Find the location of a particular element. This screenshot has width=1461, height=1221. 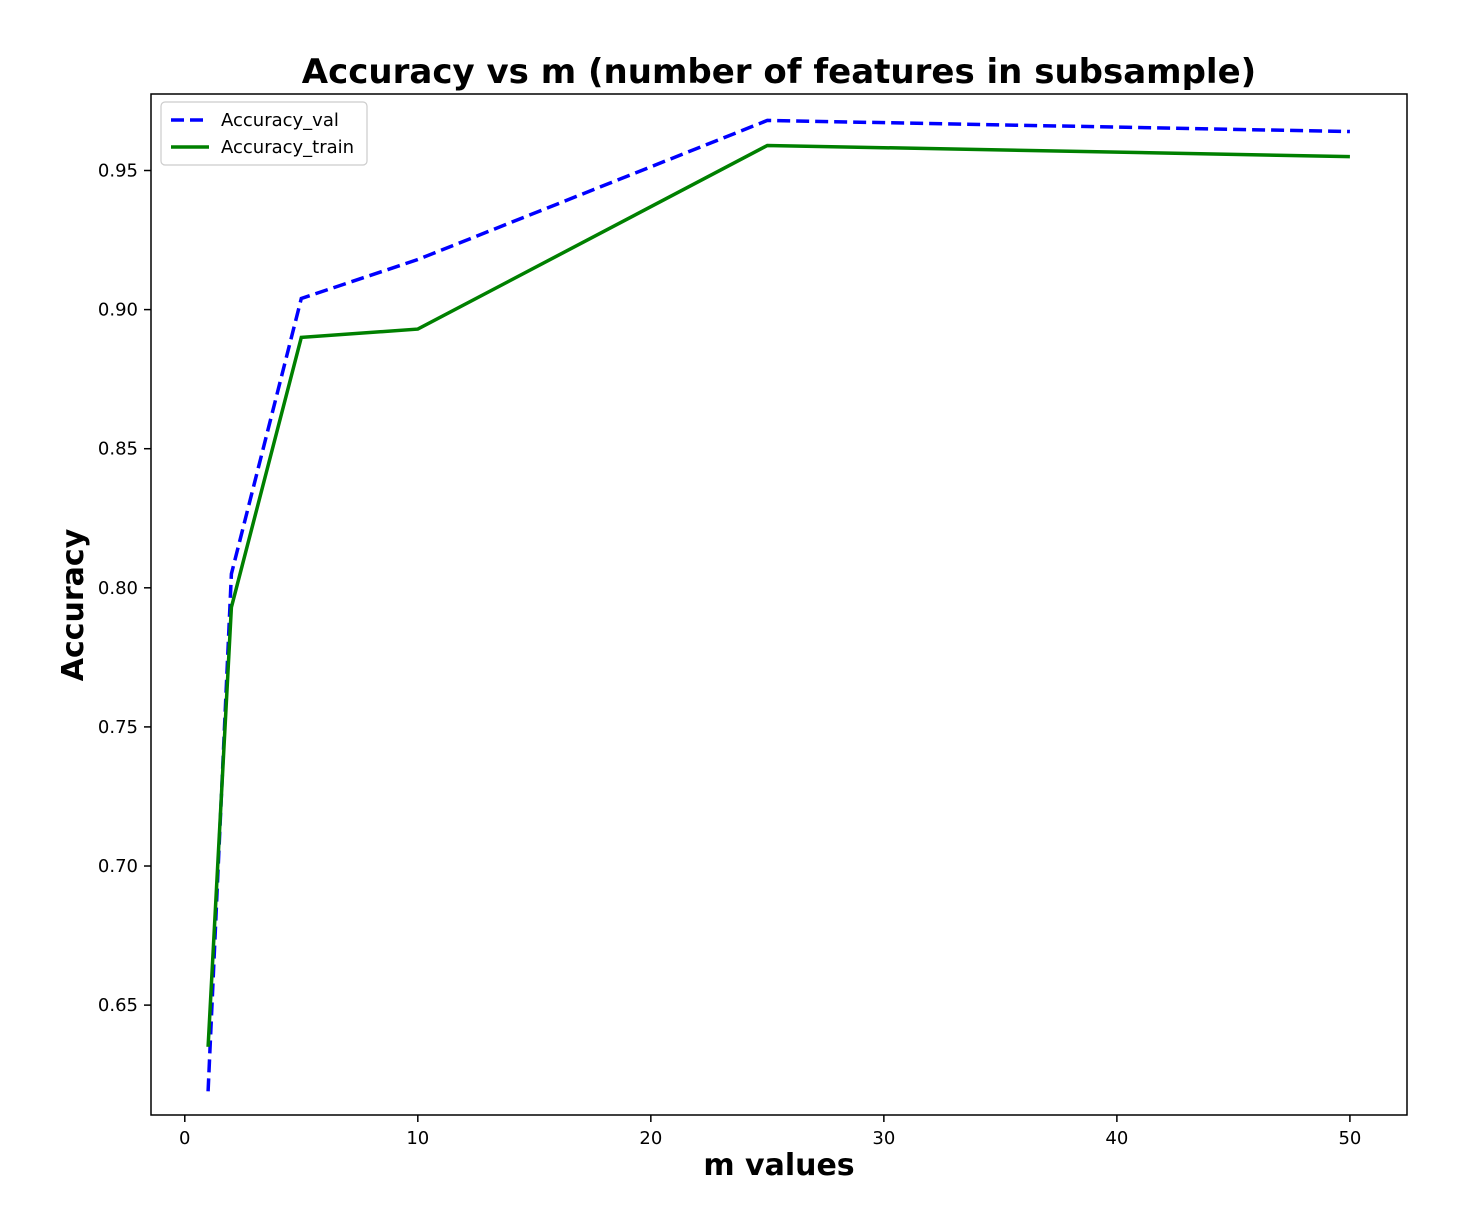

legend-box is located at coordinates (264, 133).